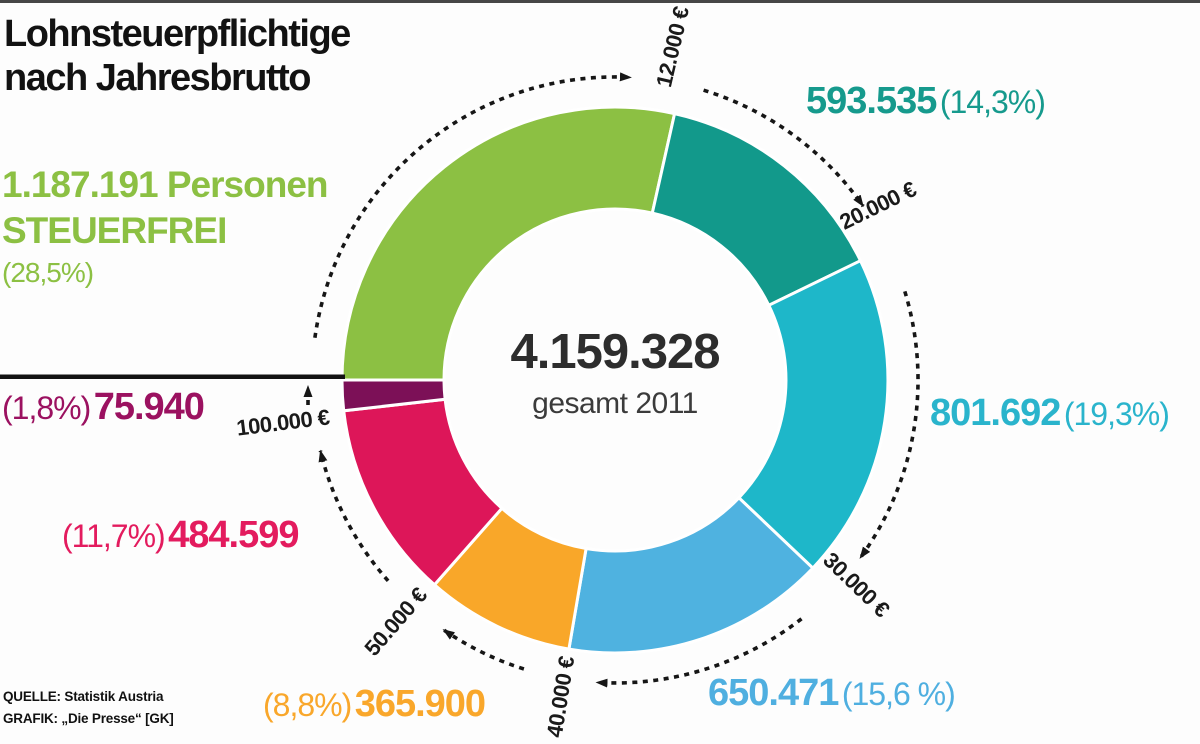  Describe the element at coordinates (88, 718) in the screenshot. I see `source-grafik: GRAFIK: „Die Presse“ [GK]` at that location.